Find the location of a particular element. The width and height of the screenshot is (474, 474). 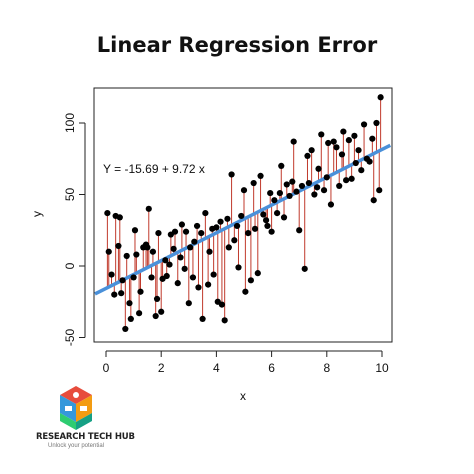

x-tick-label: 0 is located at coordinates (106, 368).